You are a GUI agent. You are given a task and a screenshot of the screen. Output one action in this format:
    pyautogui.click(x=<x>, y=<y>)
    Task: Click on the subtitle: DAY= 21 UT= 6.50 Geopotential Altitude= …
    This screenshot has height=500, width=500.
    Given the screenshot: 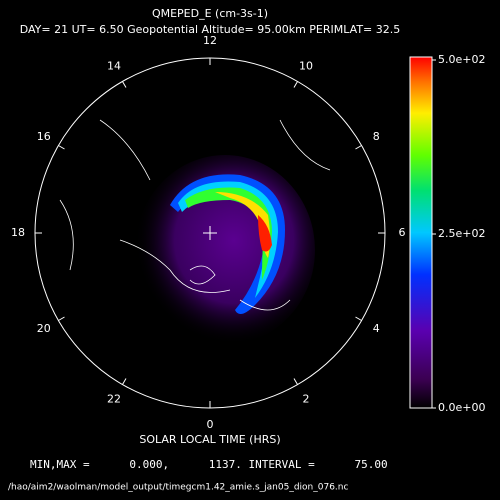 What is the action you would take?
    pyautogui.click(x=210, y=29)
    